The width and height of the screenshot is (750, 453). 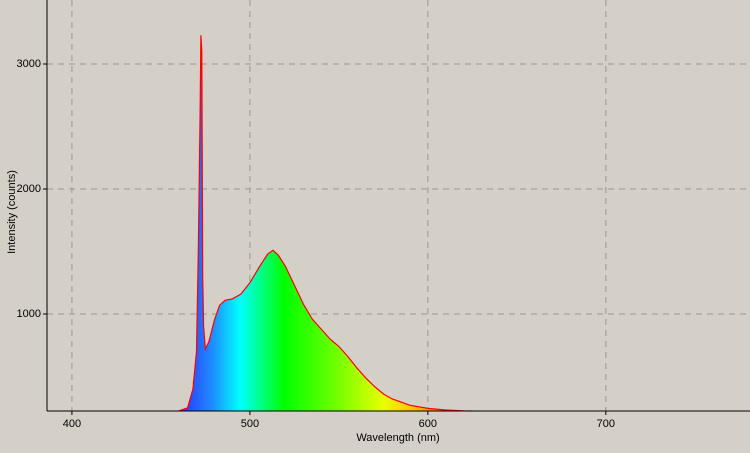 I want to click on x-tick-label: 500, so click(x=250, y=424).